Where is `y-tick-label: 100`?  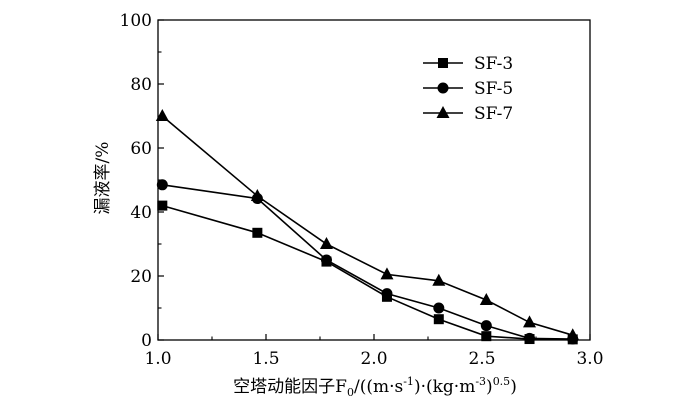
y-tick-label: 100 is located at coordinates (136, 21).